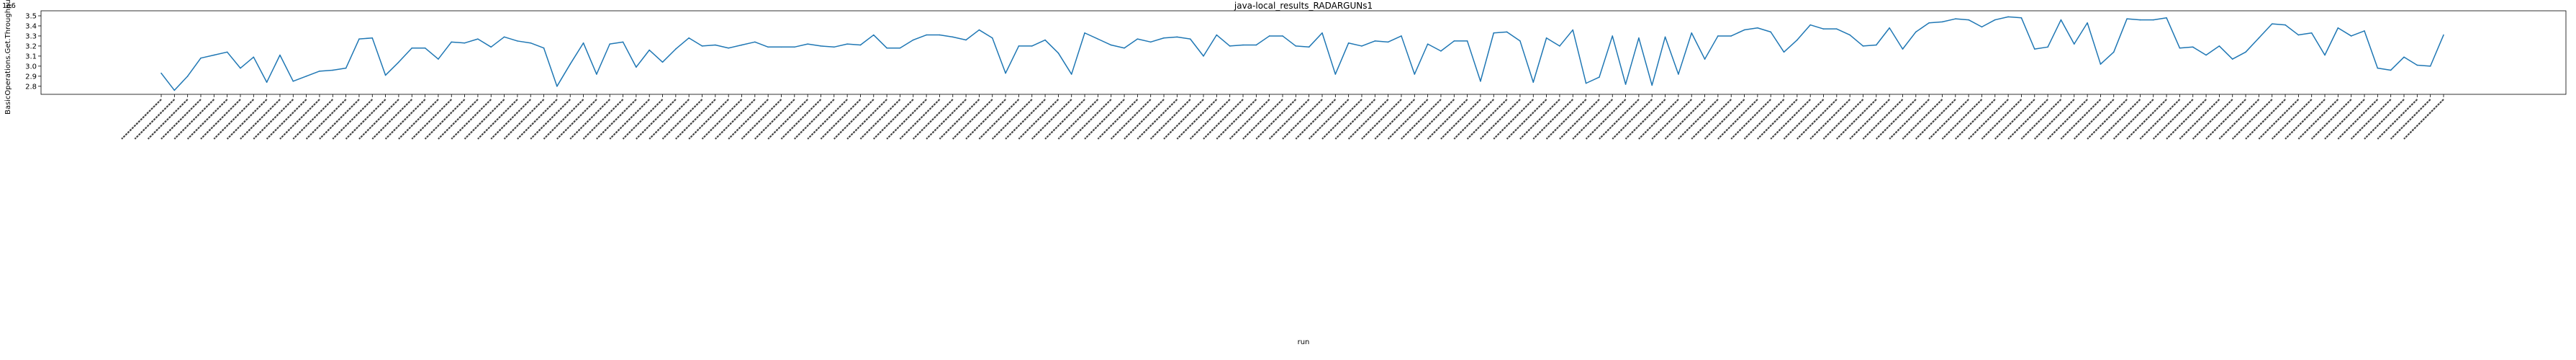  What do you see at coordinates (33, 51) in the screenshot?
I see `y-axis-ticks: 2.8 2.9 3.0 3.1 3.2 3.3 3.4 3.5` at bounding box center [33, 51].